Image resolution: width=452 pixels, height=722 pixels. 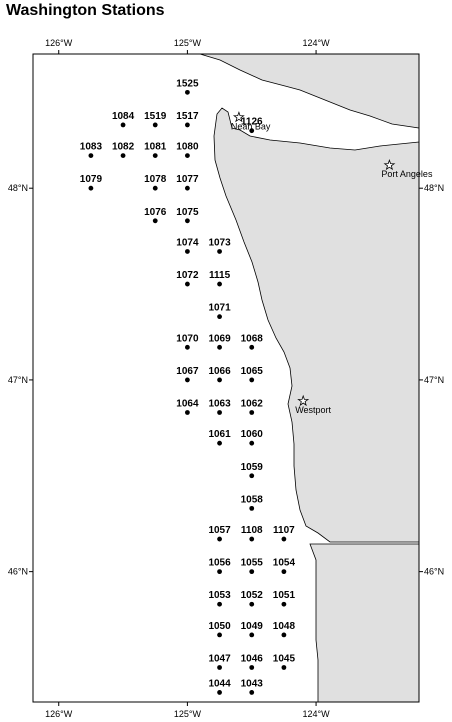 What do you see at coordinates (187, 371) in the screenshot?
I see `station-label: 1067` at bounding box center [187, 371].